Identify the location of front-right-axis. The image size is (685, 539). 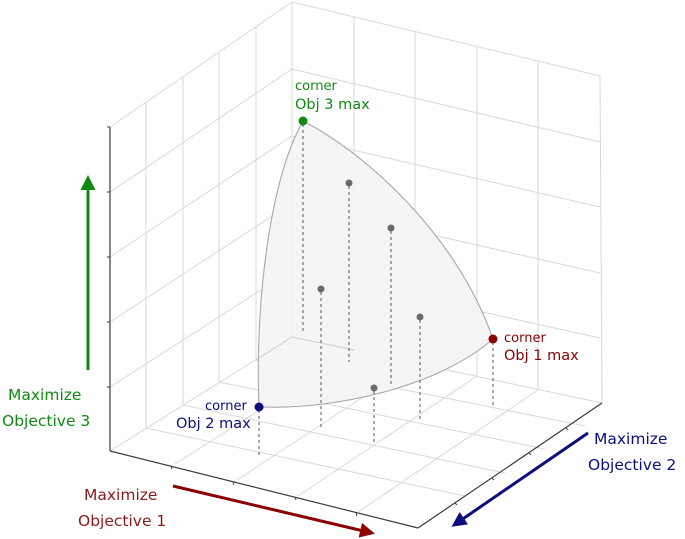
(510, 465).